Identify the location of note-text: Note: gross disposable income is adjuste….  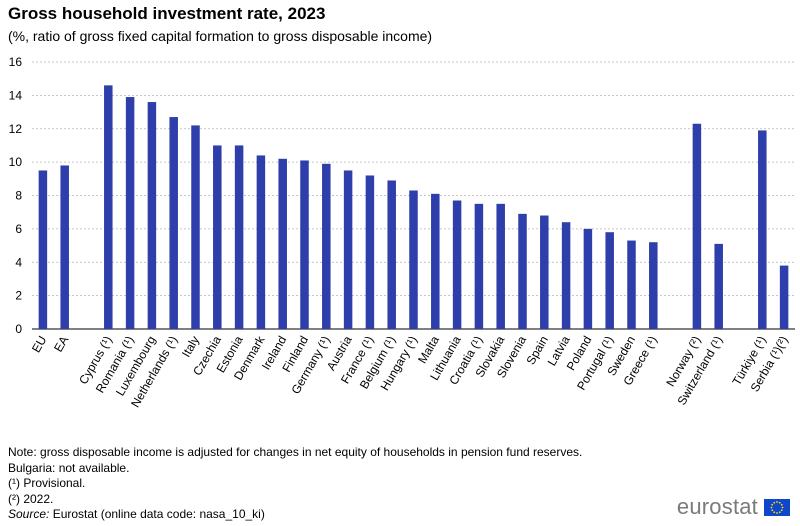
(295, 452).